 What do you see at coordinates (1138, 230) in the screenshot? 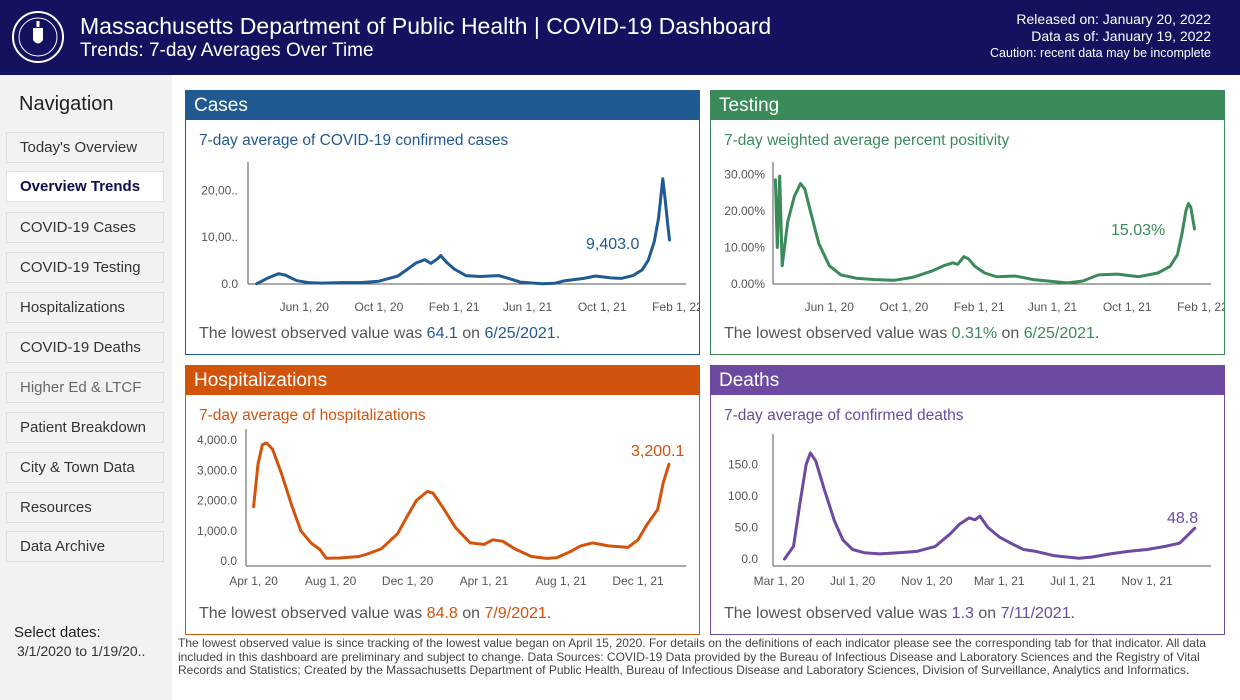
I see `latest-value-label: 15.03%` at bounding box center [1138, 230].